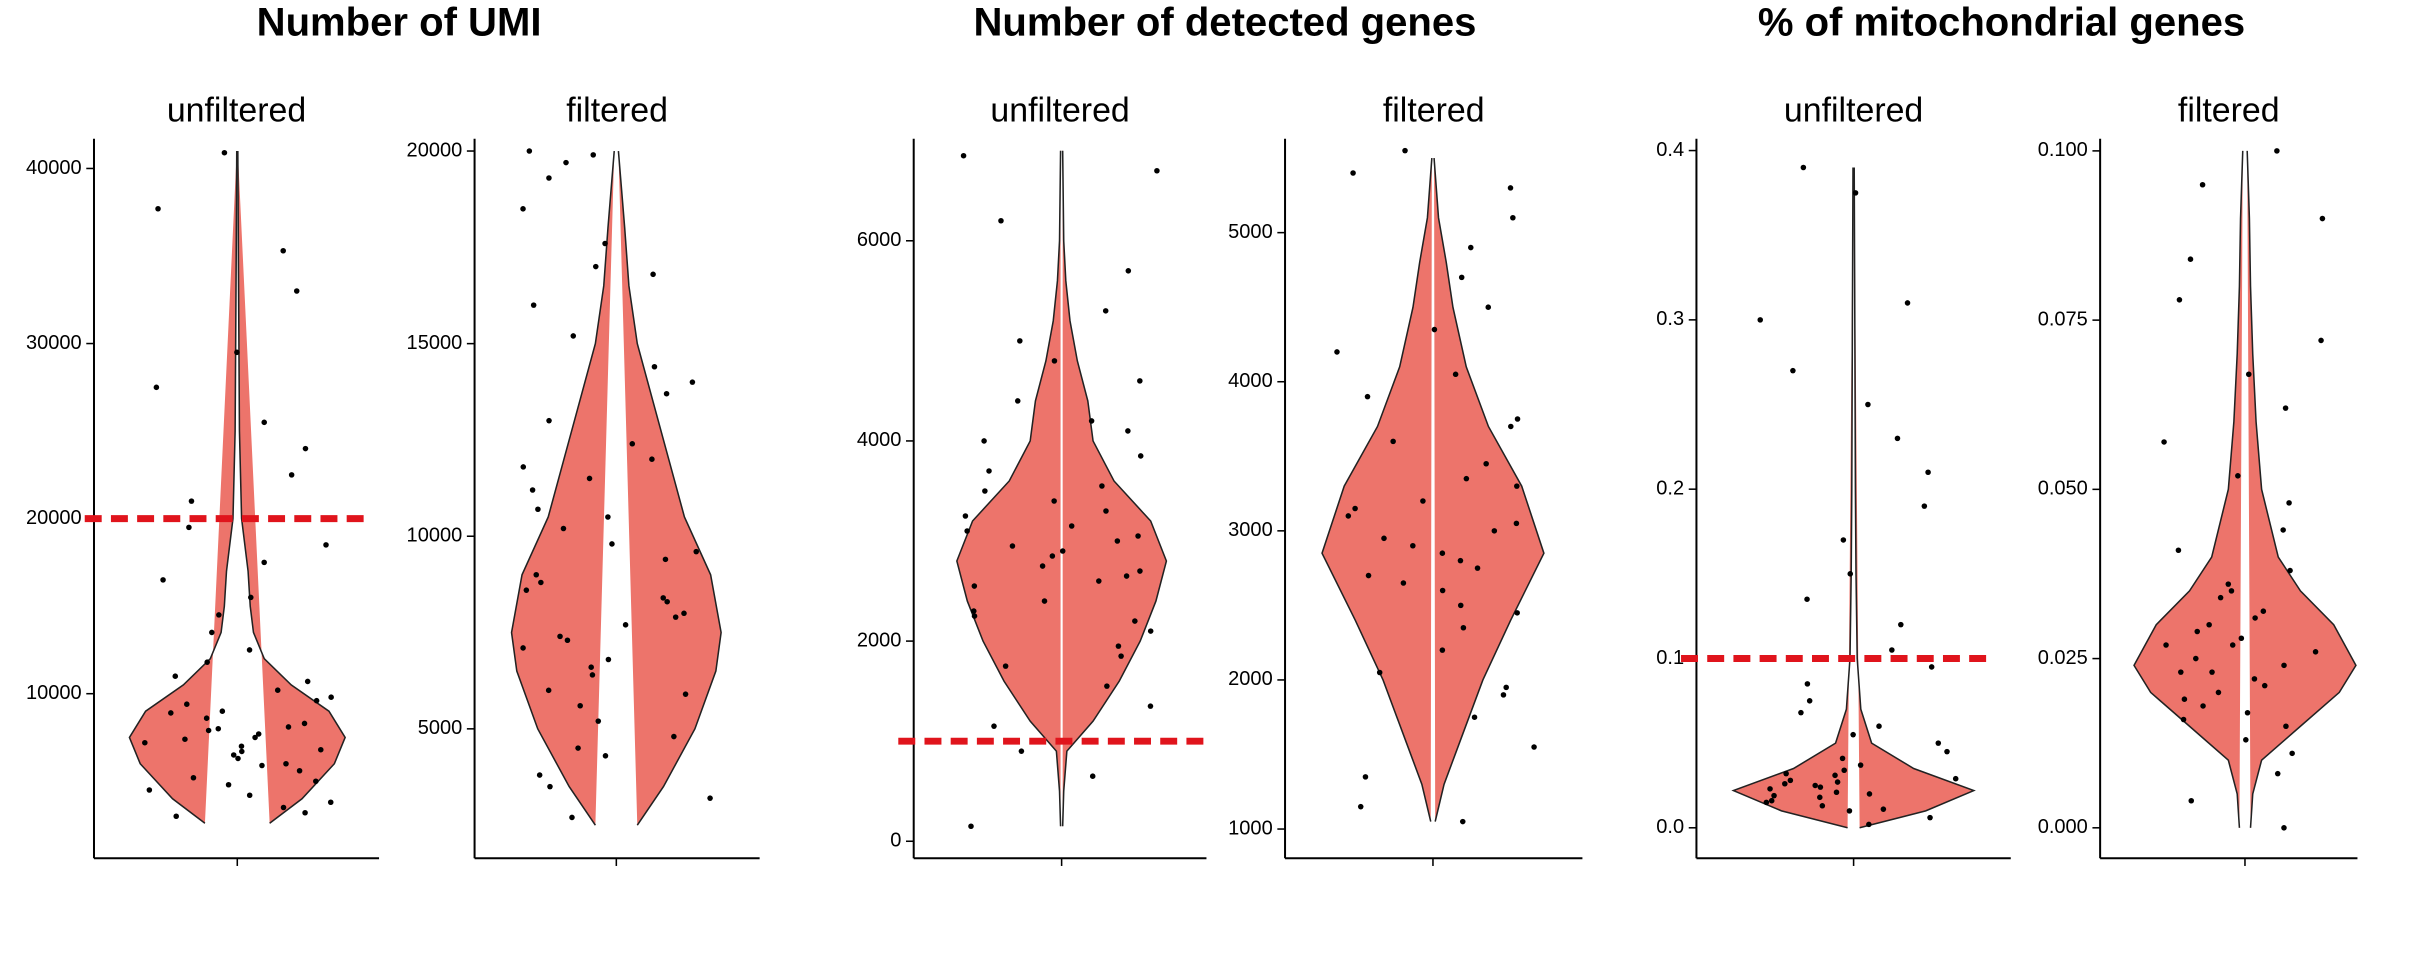 This screenshot has width=2416, height=964. What do you see at coordinates (1670, 488) in the screenshot?
I see `y-tick-label: 0.2` at bounding box center [1670, 488].